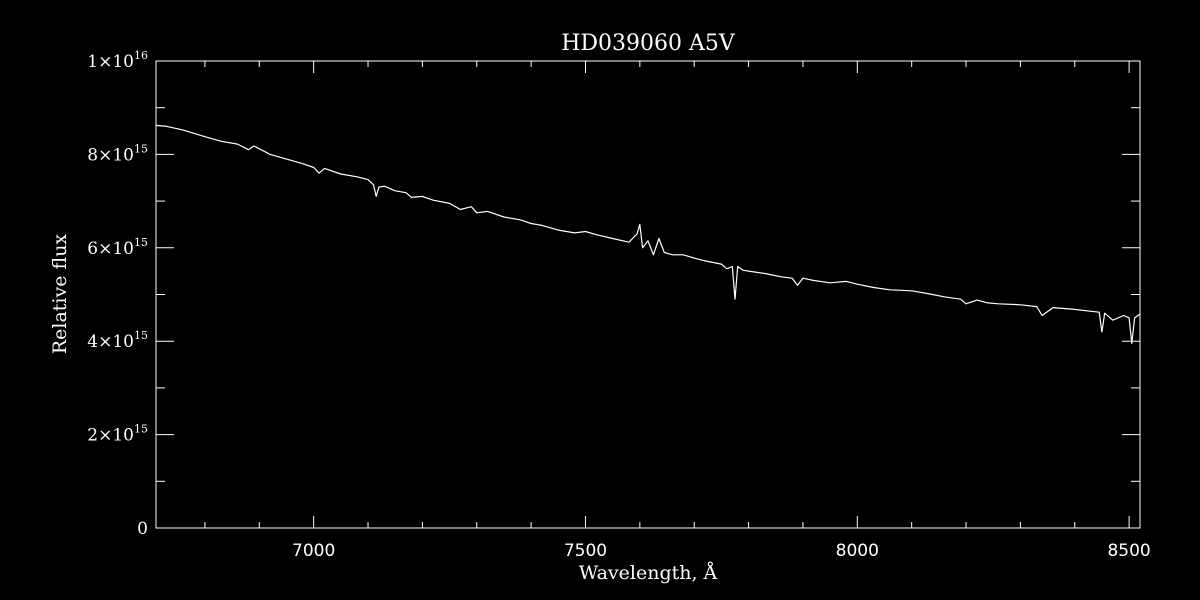 Image resolution: width=1200 pixels, height=600 pixels. I want to click on y-tick-label: 1×10¹⁶, so click(117, 60).